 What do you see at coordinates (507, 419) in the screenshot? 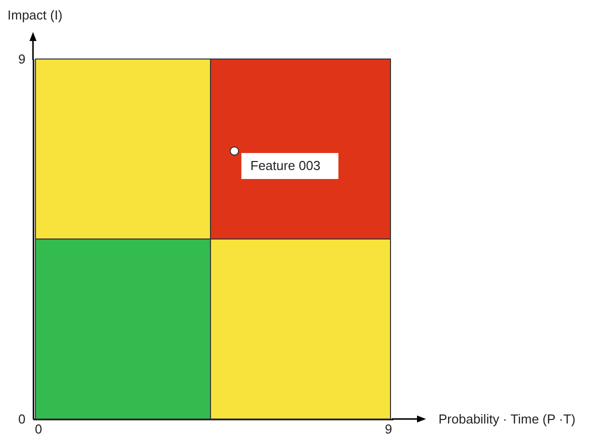
I see `x-axis-title: Probability · Time (P ·T)` at bounding box center [507, 419].